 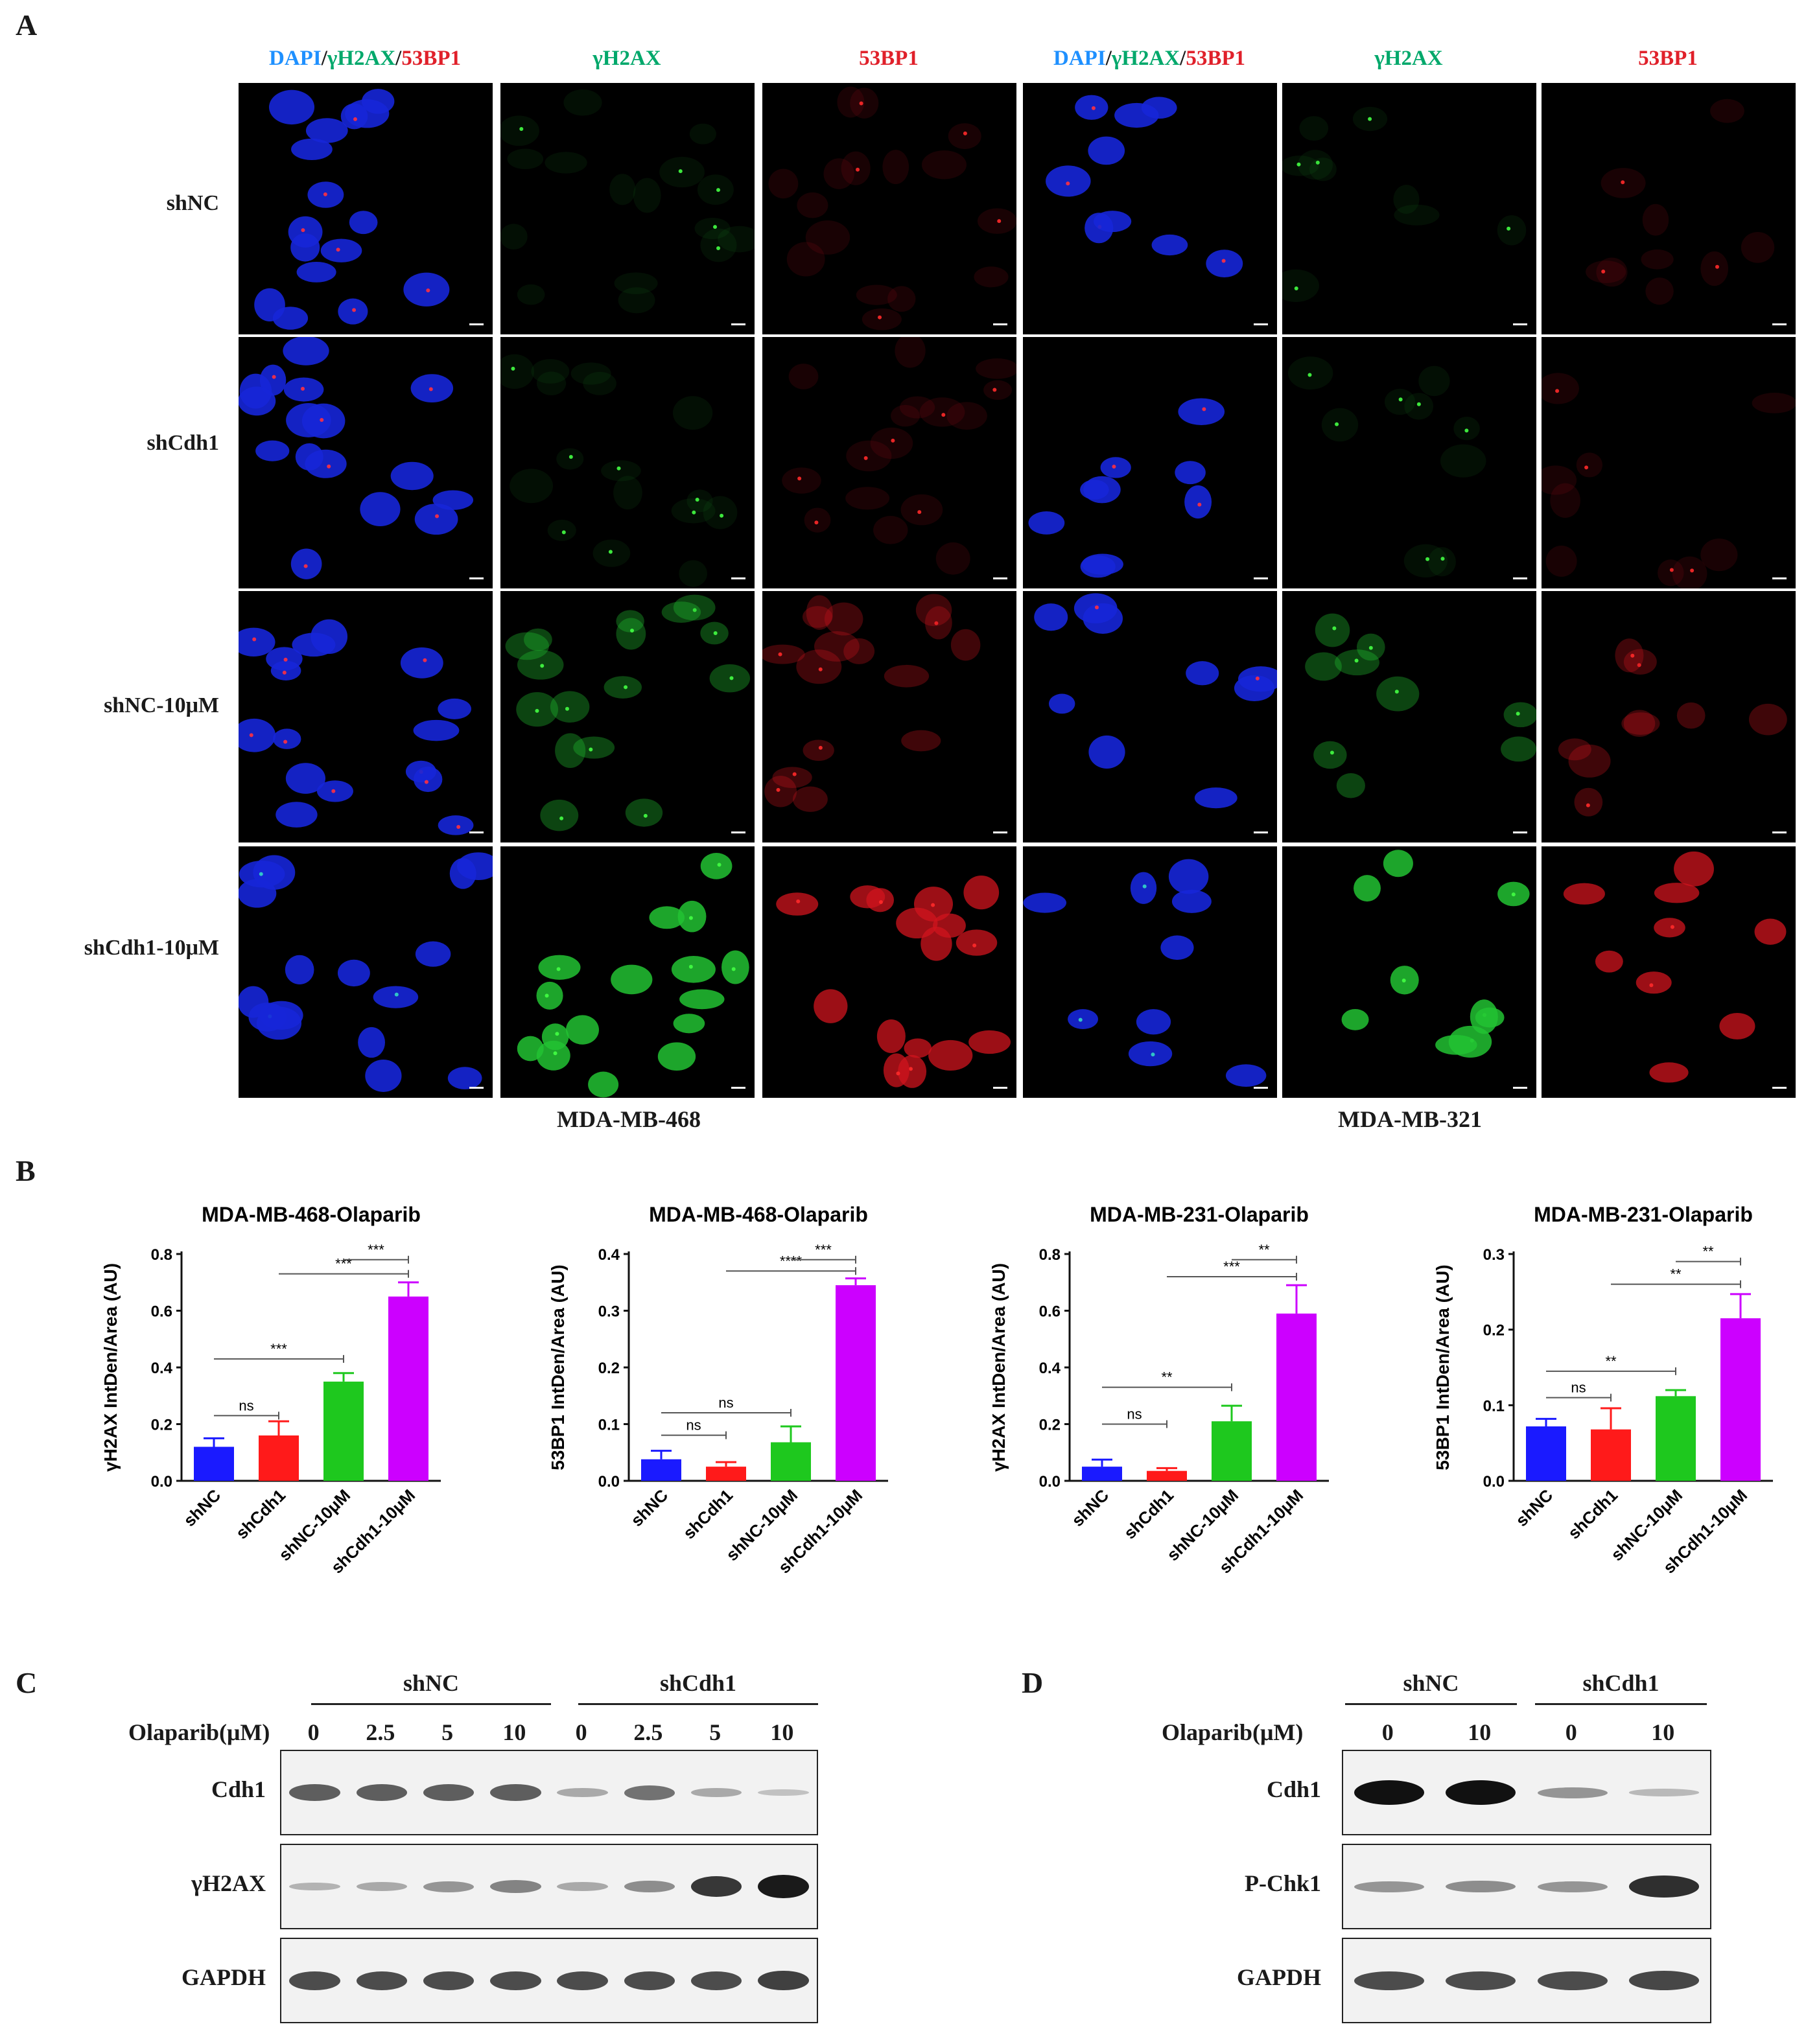 I want to click on col-head-gamma-2: γH2AX, so click(x=1409, y=58).